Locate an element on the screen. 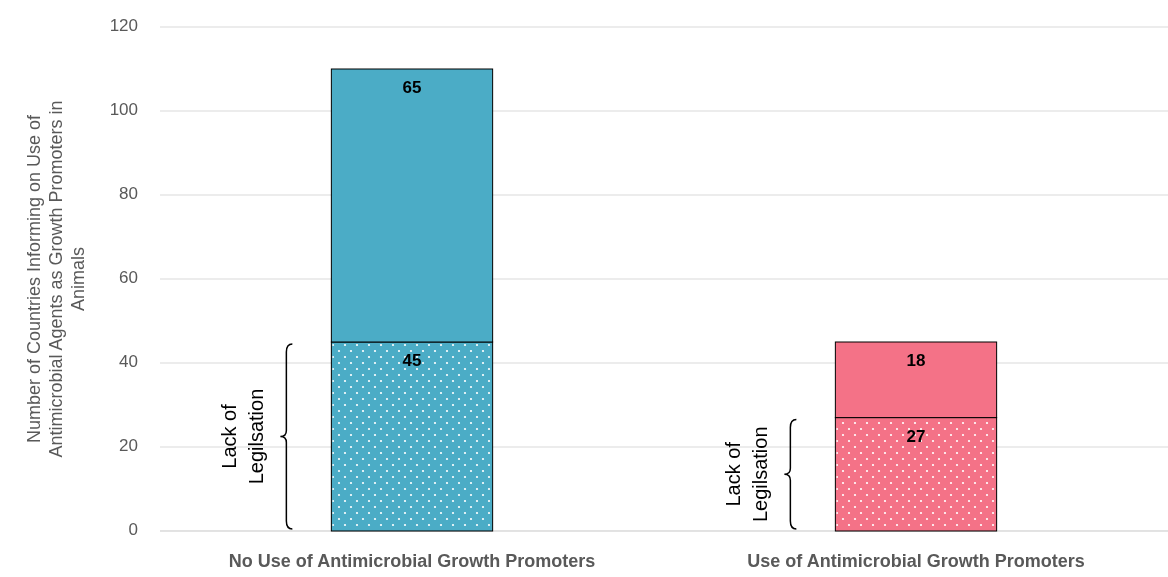 This screenshot has width=1168, height=577. x-tick-label: No Use of Antimicrobial Growth Promoters is located at coordinates (412, 561).